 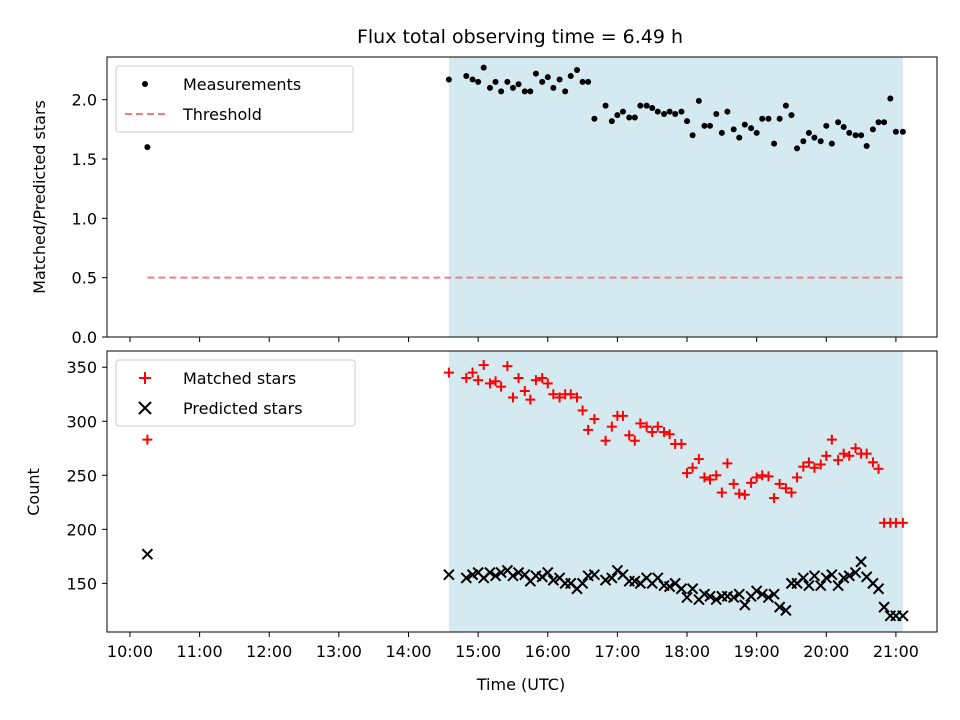 I want to click on x-tick-label: 12:00, so click(x=269, y=651).